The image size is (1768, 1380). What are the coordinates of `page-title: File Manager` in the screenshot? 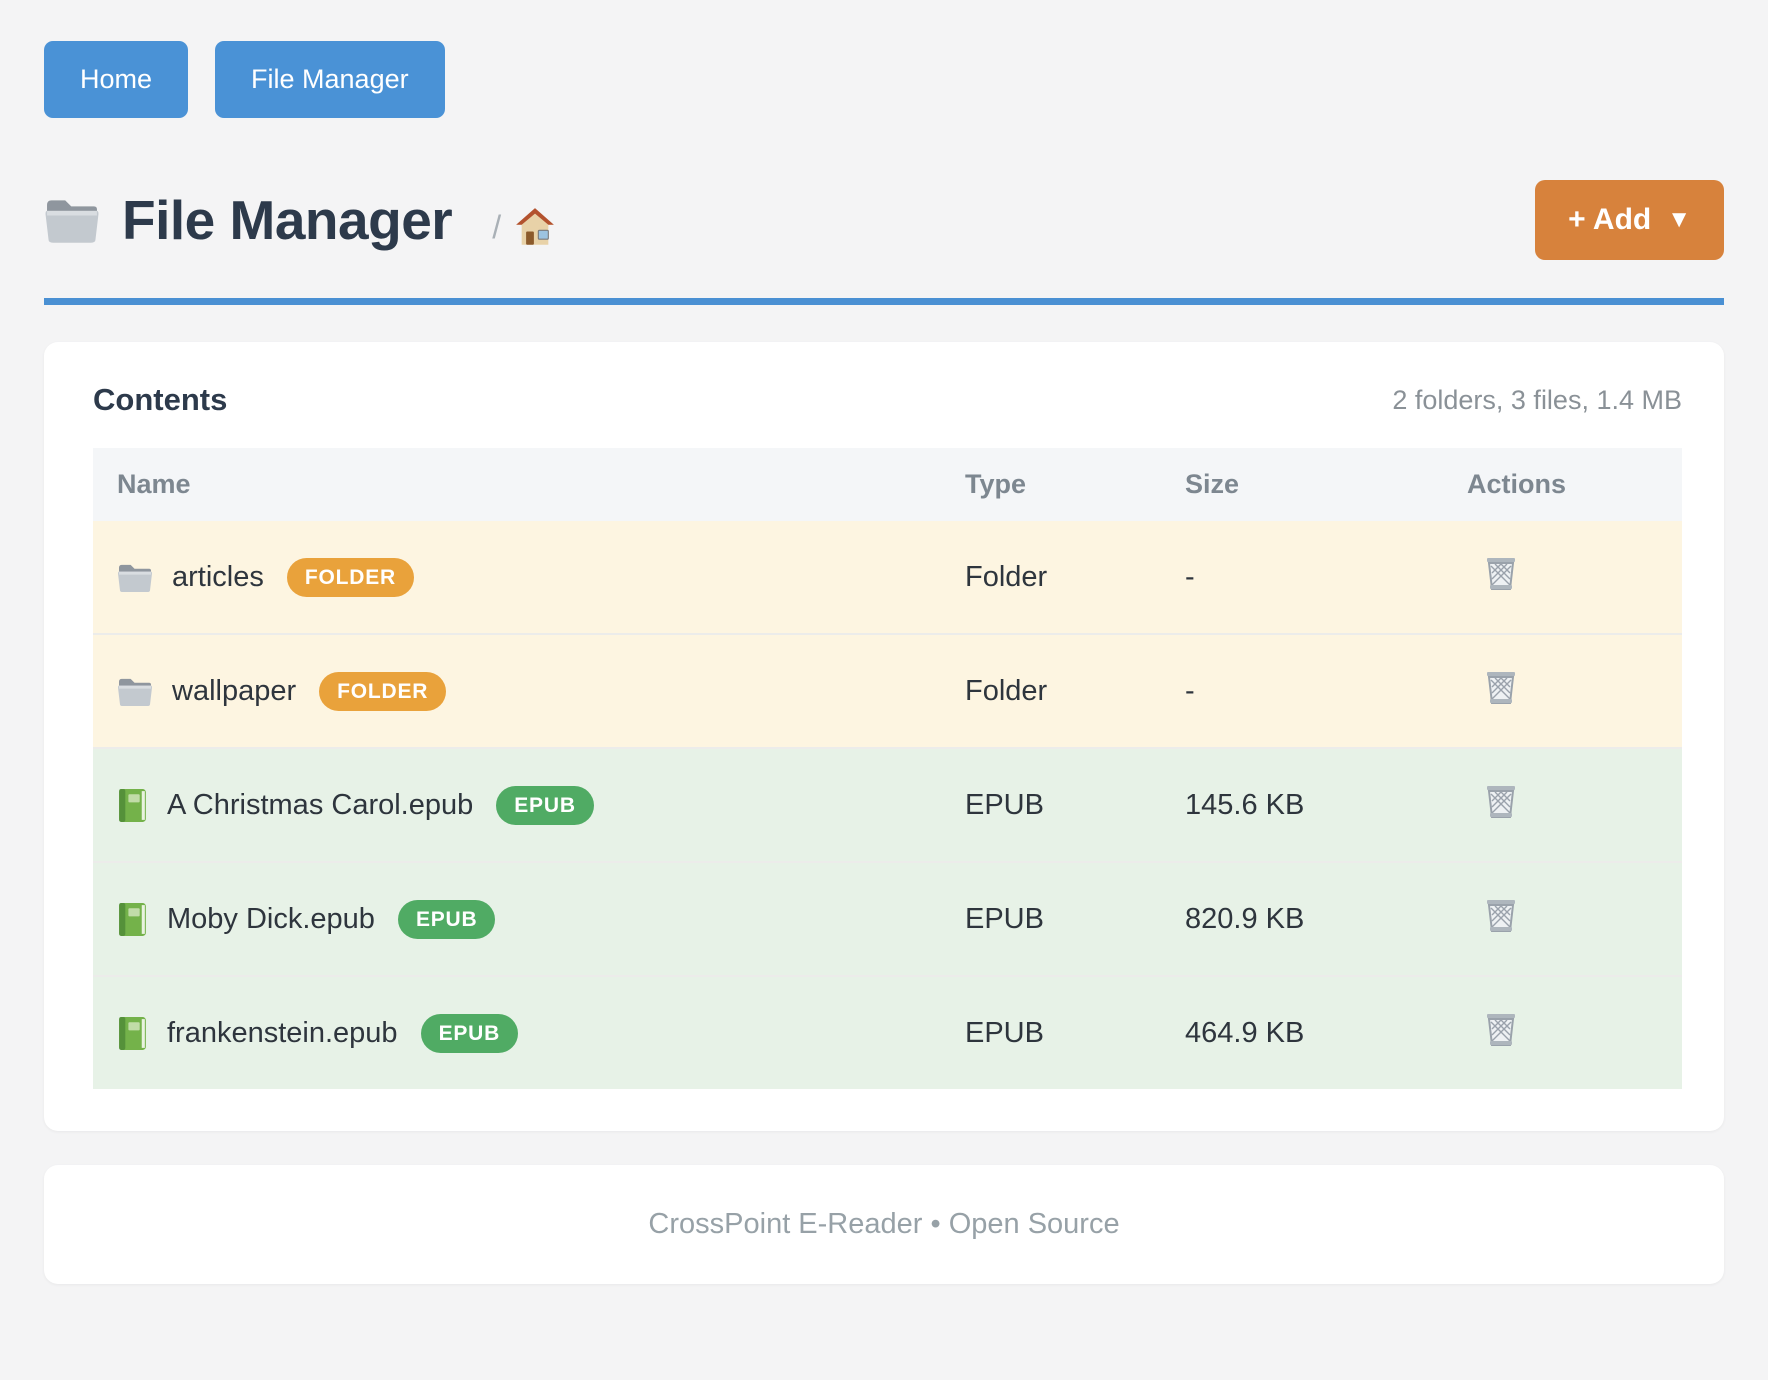 It's located at (287, 220).